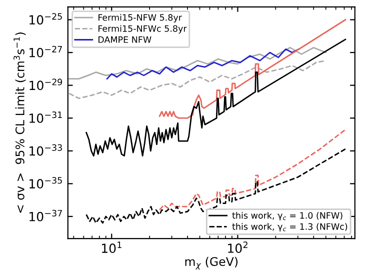 Image resolution: width=367 pixels, height=279 pixels. I want to click on y-tick-label: 10$^{−33}$, so click(46, 150).